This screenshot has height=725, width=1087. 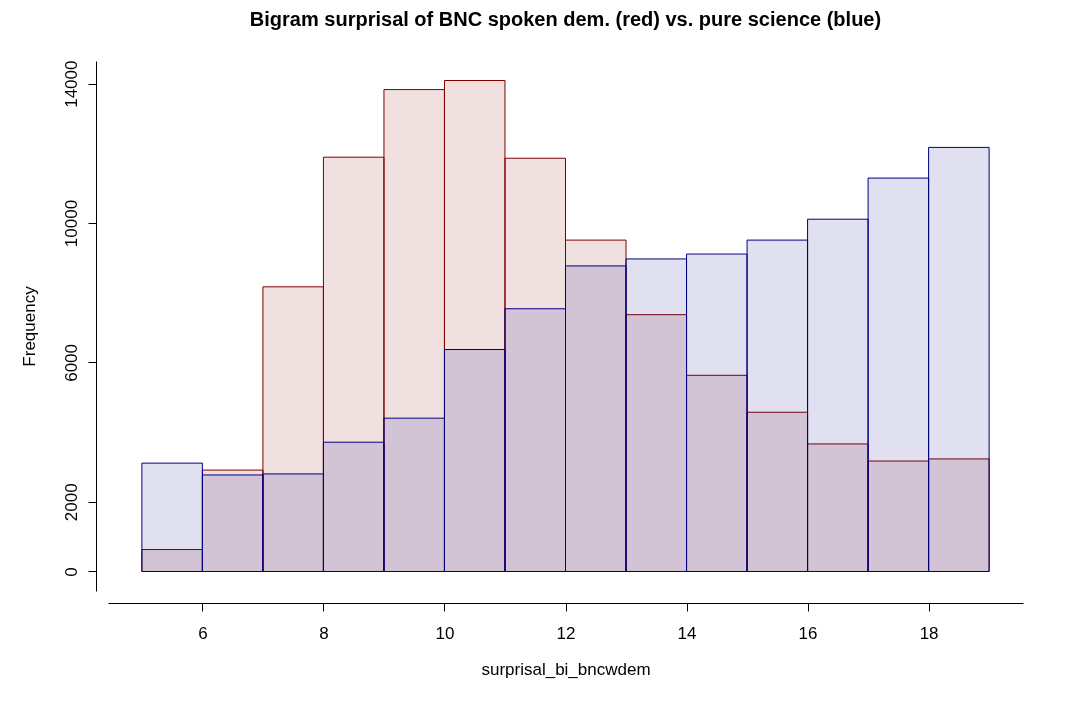 What do you see at coordinates (324, 633) in the screenshot?
I see `x-tick-label: 8` at bounding box center [324, 633].